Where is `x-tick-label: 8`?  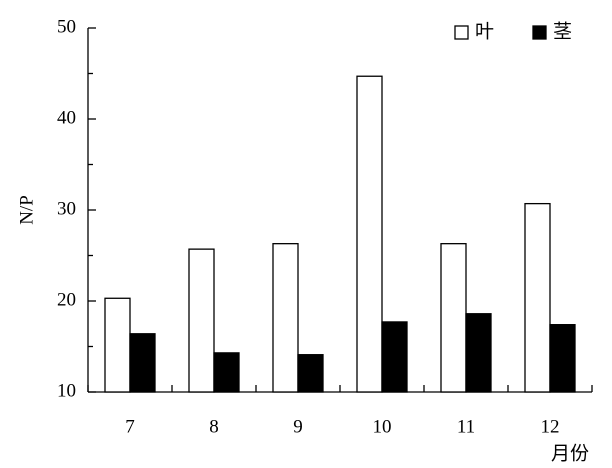
x-tick-label: 8 is located at coordinates (214, 426).